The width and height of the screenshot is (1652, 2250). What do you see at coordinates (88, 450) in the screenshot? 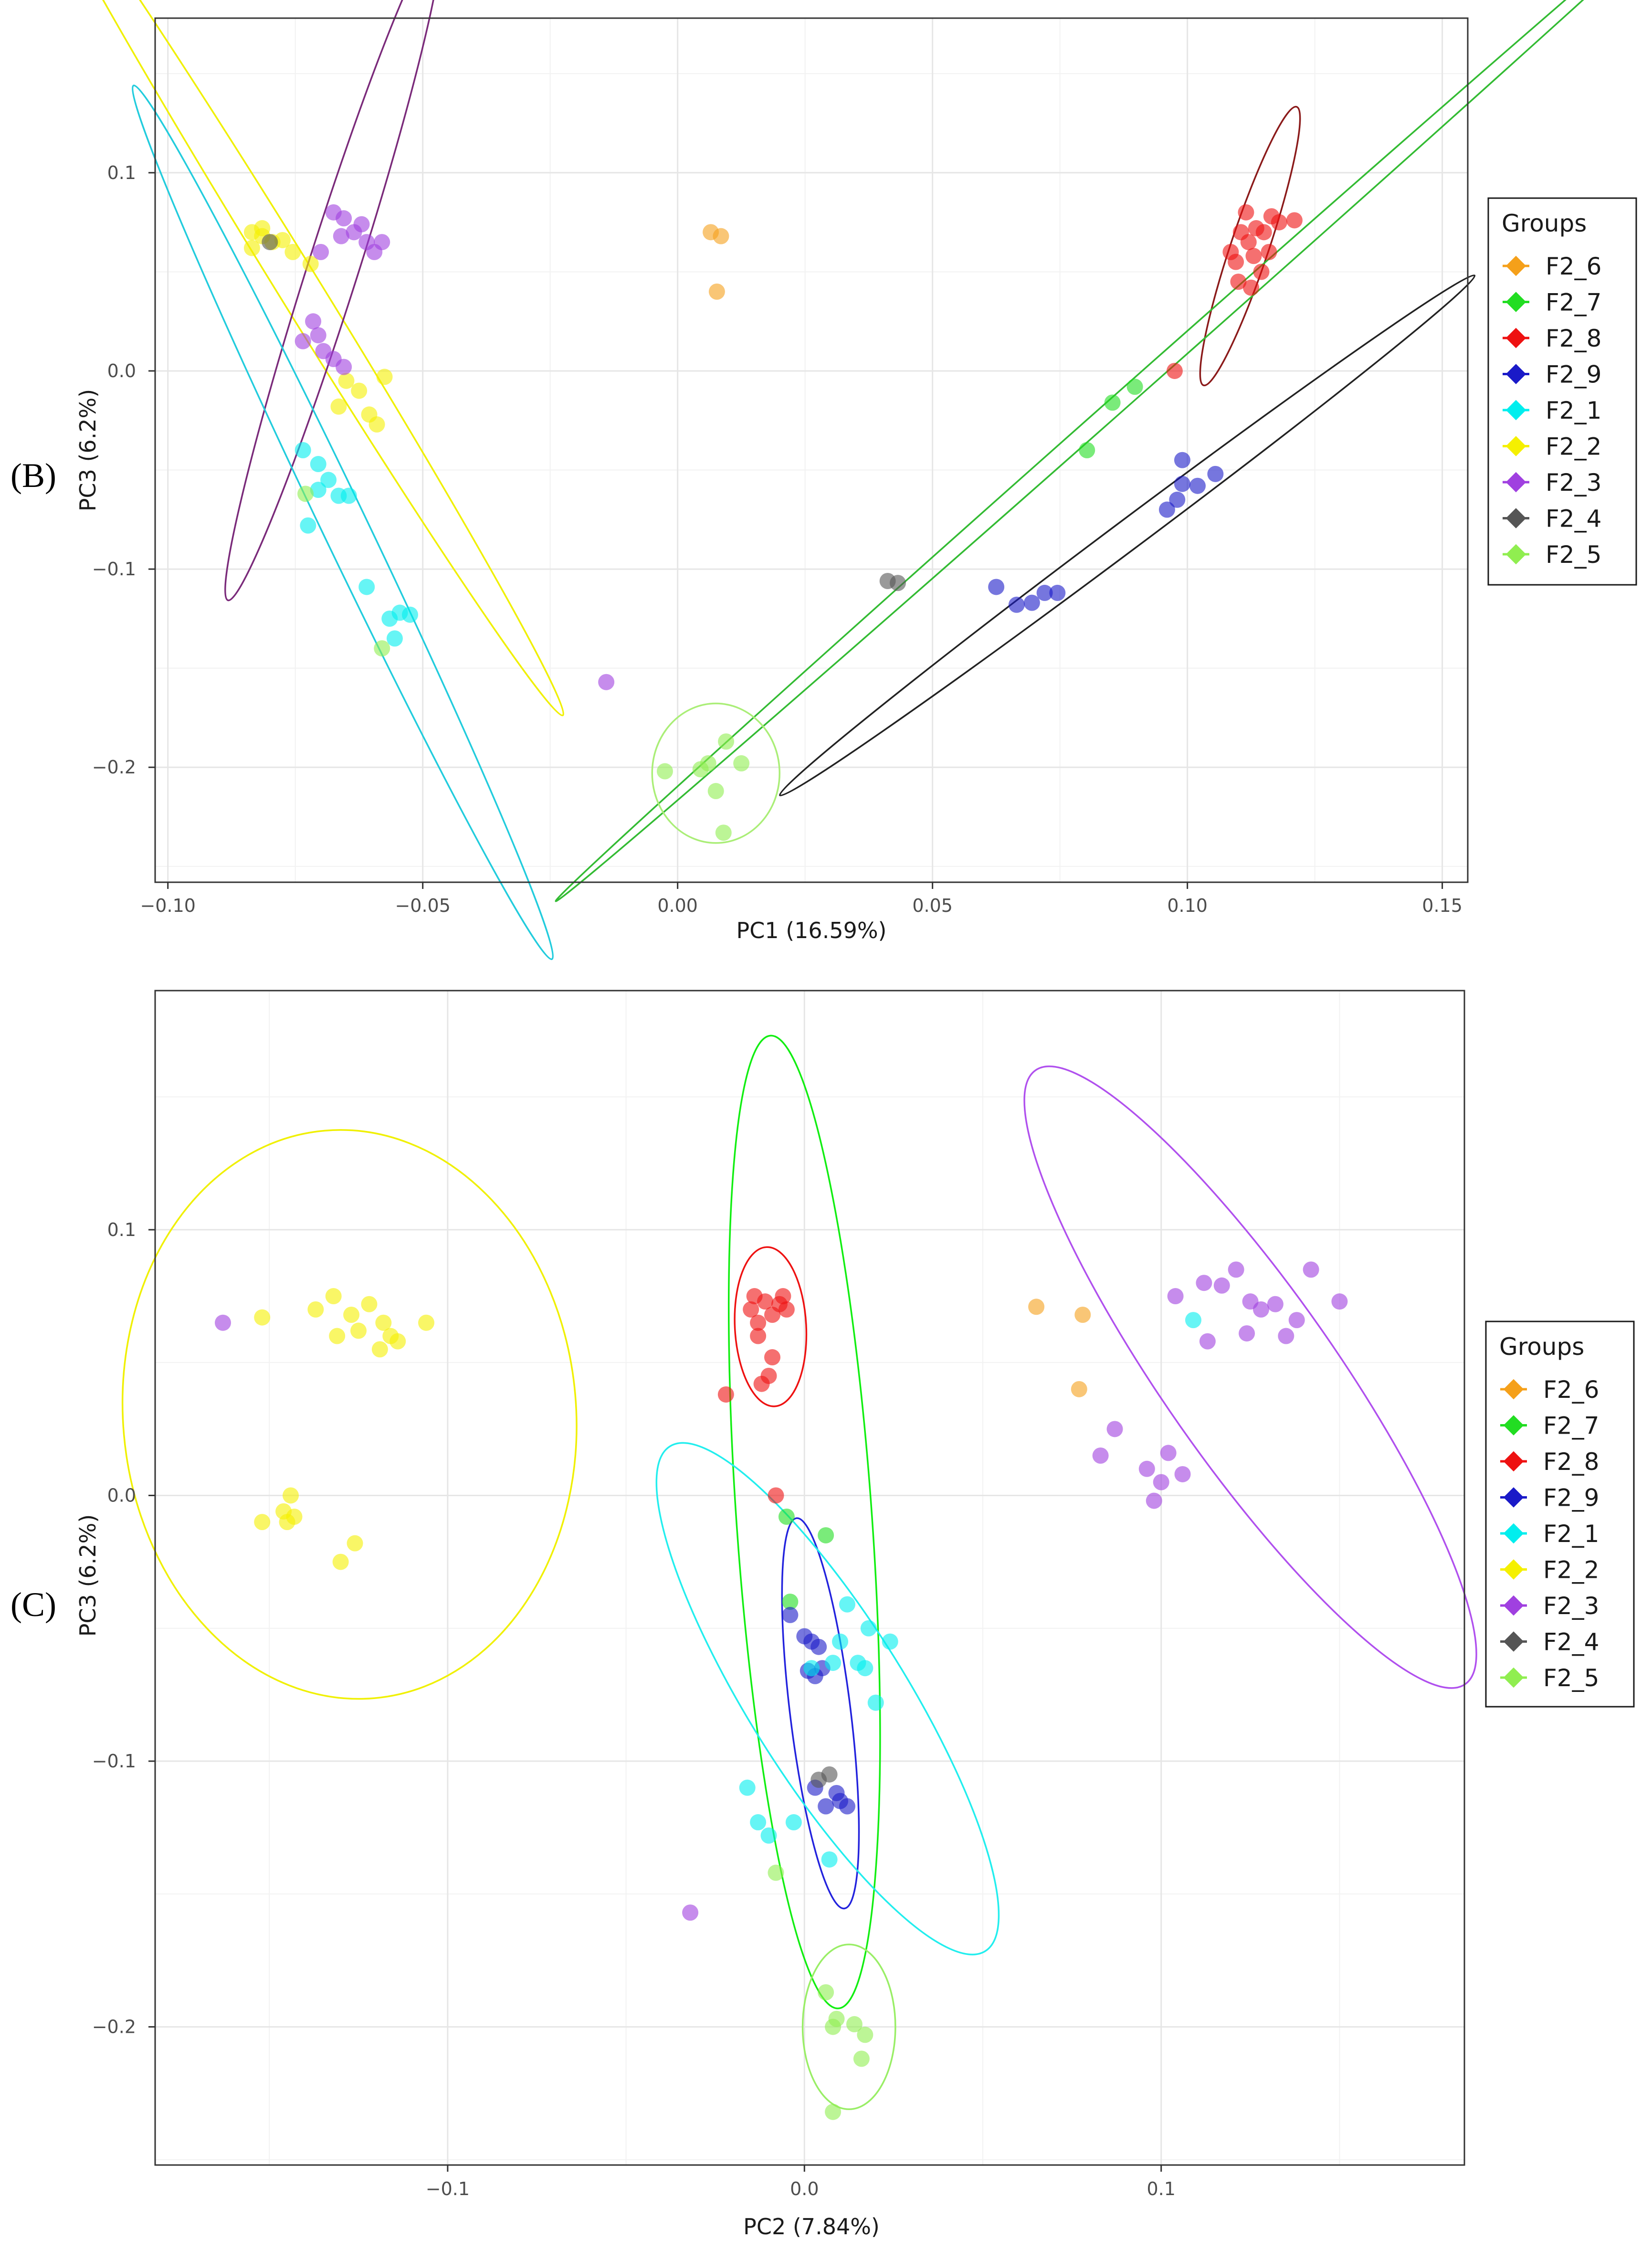
I see `y-axis-title: PC3 (6.2%)` at bounding box center [88, 450].